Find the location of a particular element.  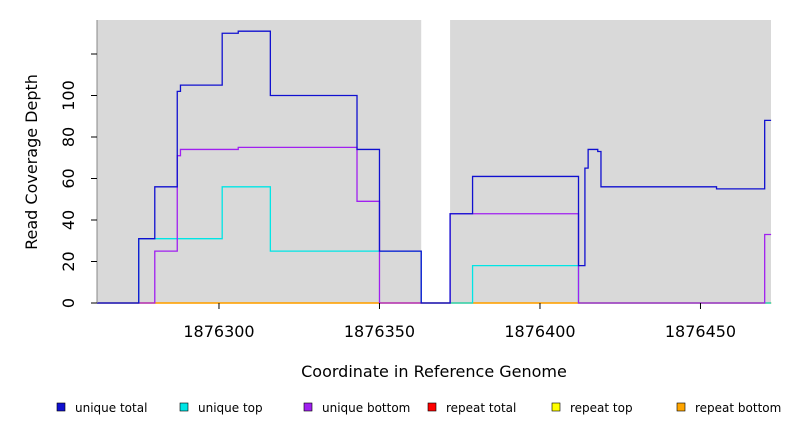

x-tick-label: 1876400 is located at coordinates (539, 331).